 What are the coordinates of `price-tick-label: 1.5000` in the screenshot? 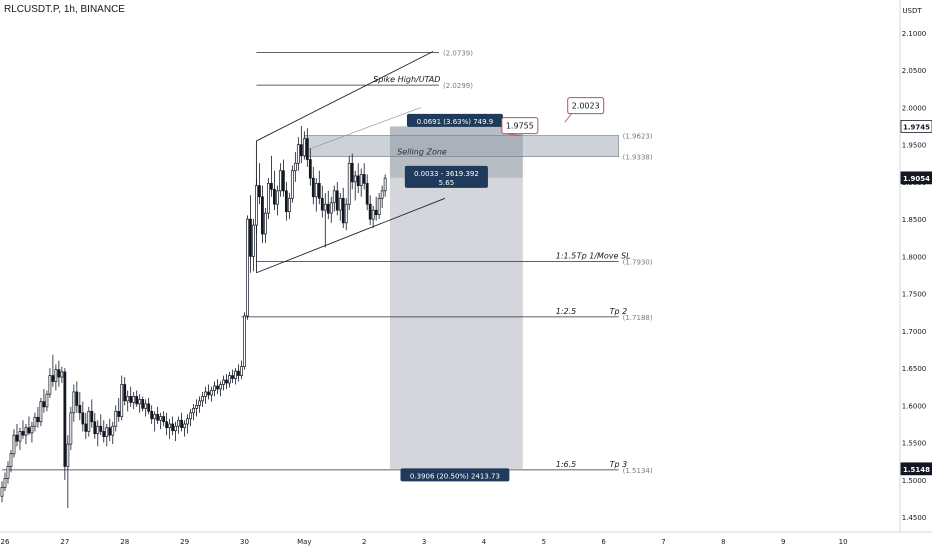 It's located at (914, 481).